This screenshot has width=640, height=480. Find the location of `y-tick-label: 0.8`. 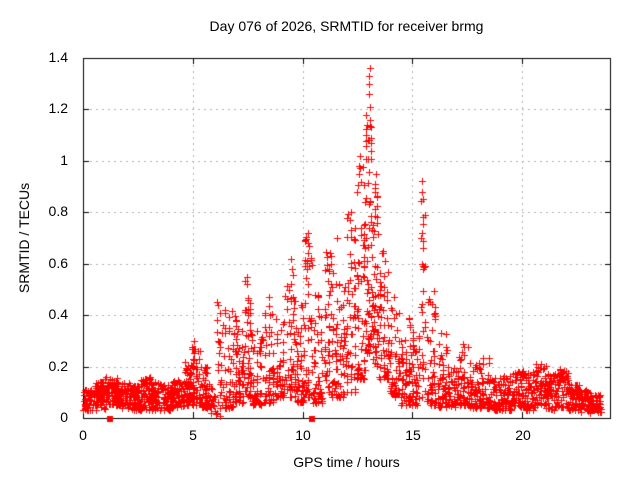

y-tick-label: 0.8 is located at coordinates (58, 211).